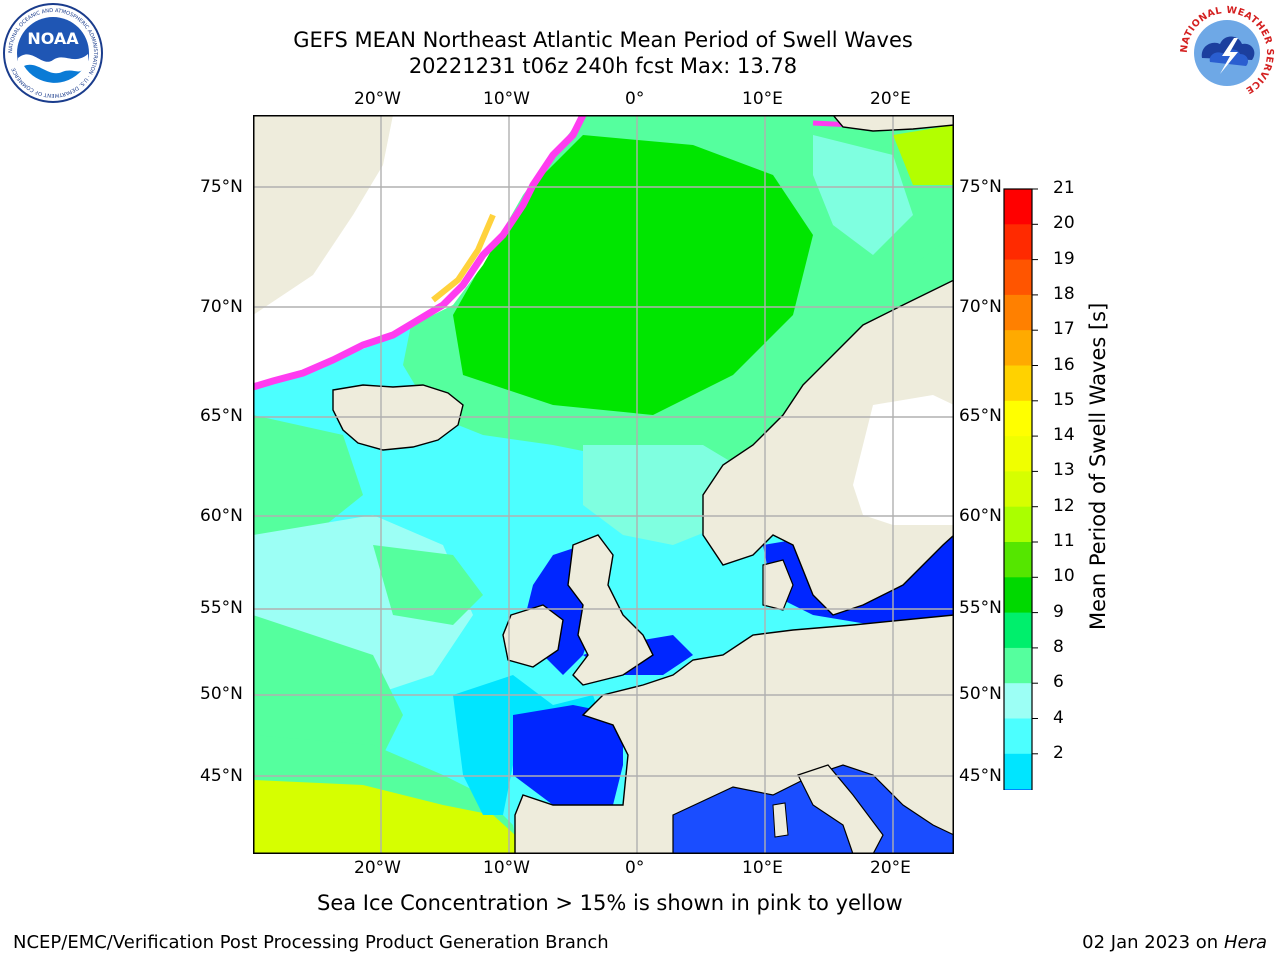  What do you see at coordinates (980, 416) in the screenshot?
I see `right-lat-label: 65°N` at bounding box center [980, 416].